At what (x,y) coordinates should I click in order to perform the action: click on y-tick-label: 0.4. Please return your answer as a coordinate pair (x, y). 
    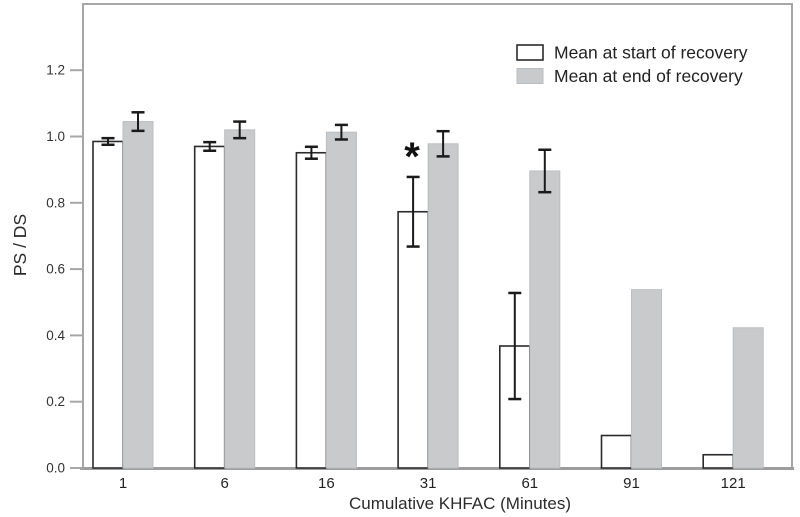
    Looking at the image, I should click on (55, 335).